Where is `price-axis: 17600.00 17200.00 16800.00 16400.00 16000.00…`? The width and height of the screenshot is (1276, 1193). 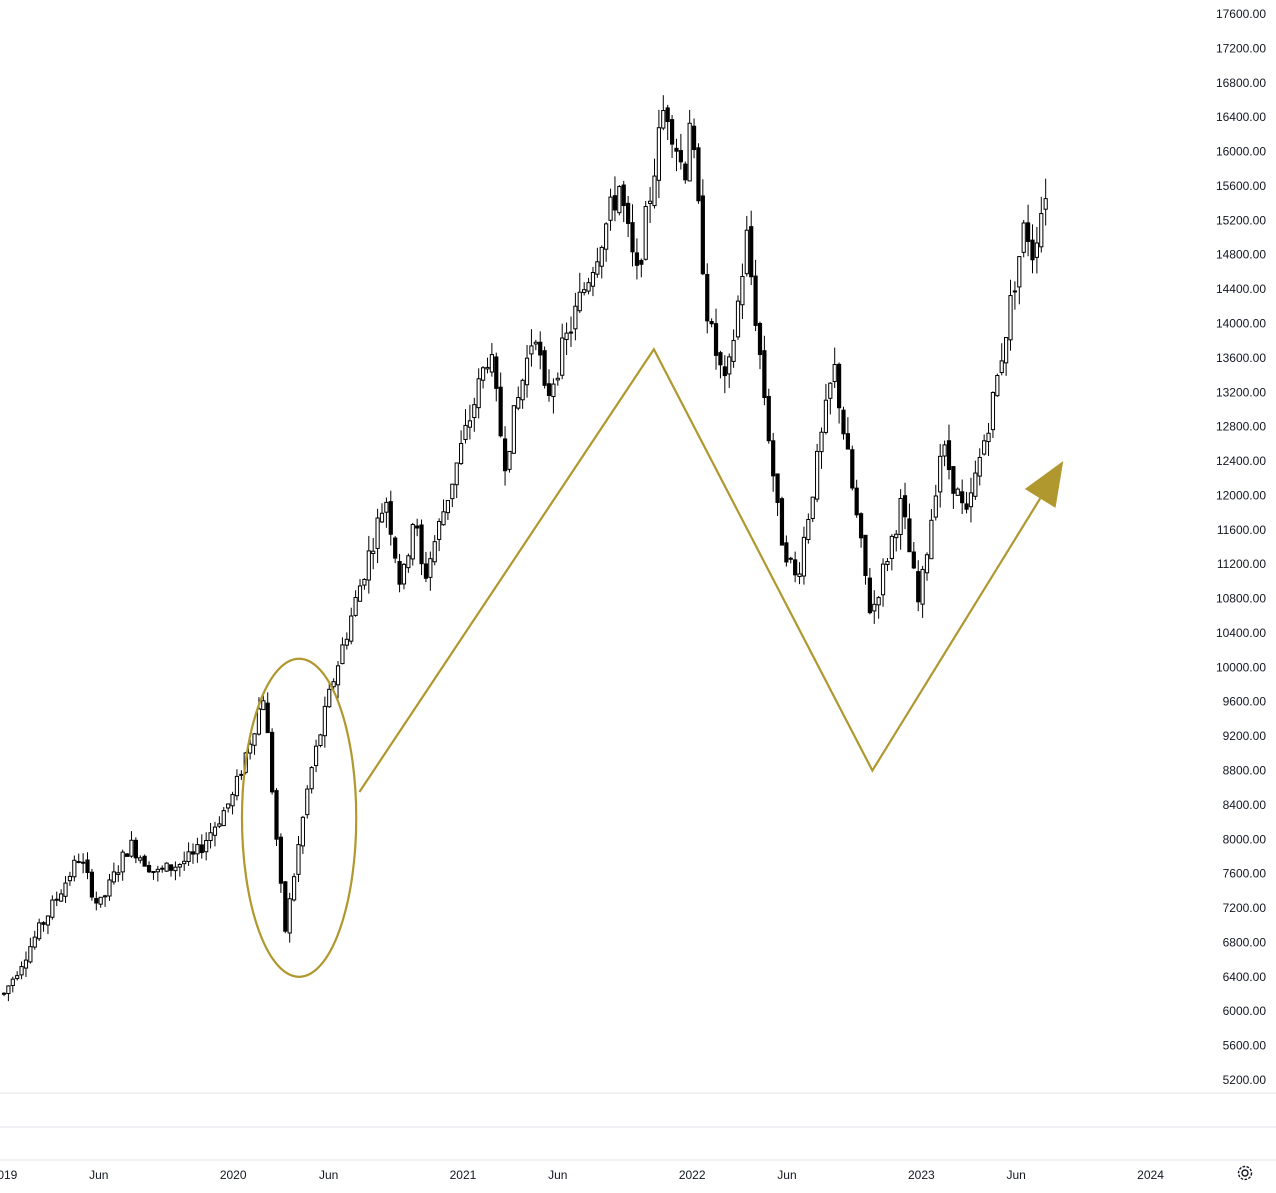 price-axis: 17600.00 17200.00 16800.00 16400.00 16000.00… is located at coordinates (1241, 547).